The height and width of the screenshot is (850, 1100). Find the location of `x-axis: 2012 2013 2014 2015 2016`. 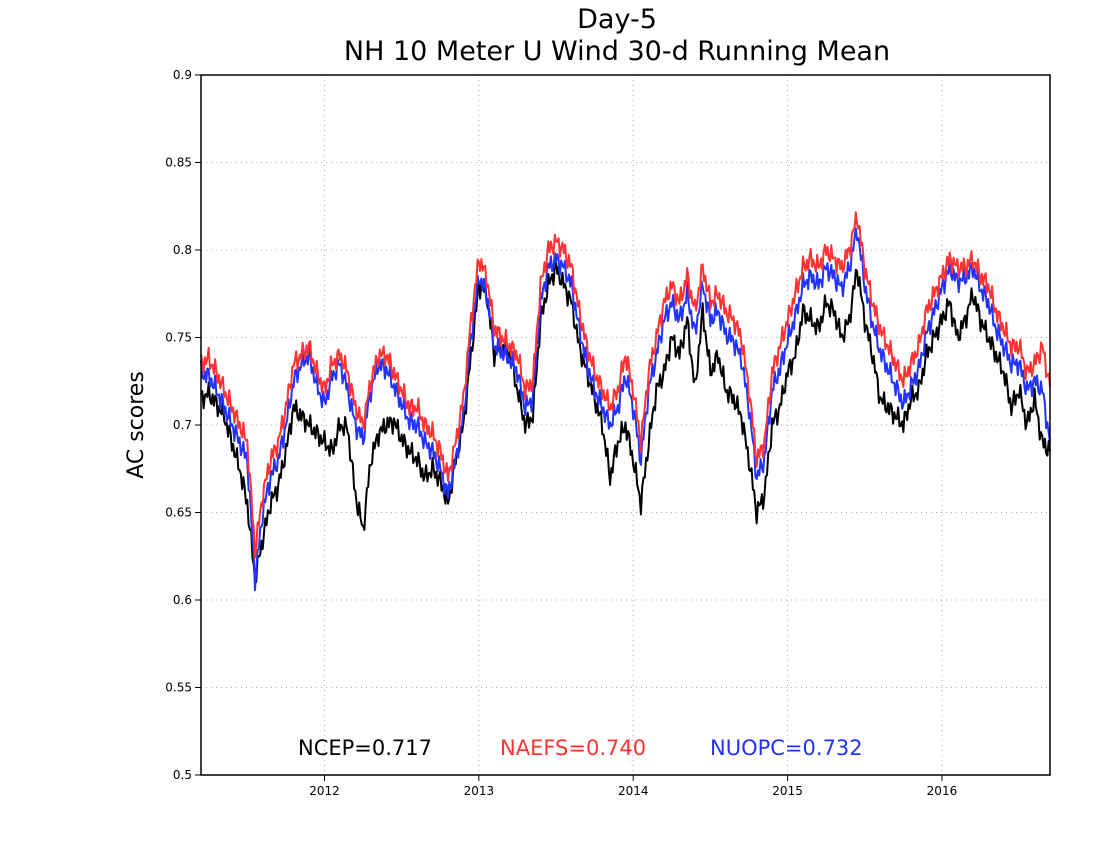

x-axis: 2012 2013 2014 2015 2016 is located at coordinates (633, 786).